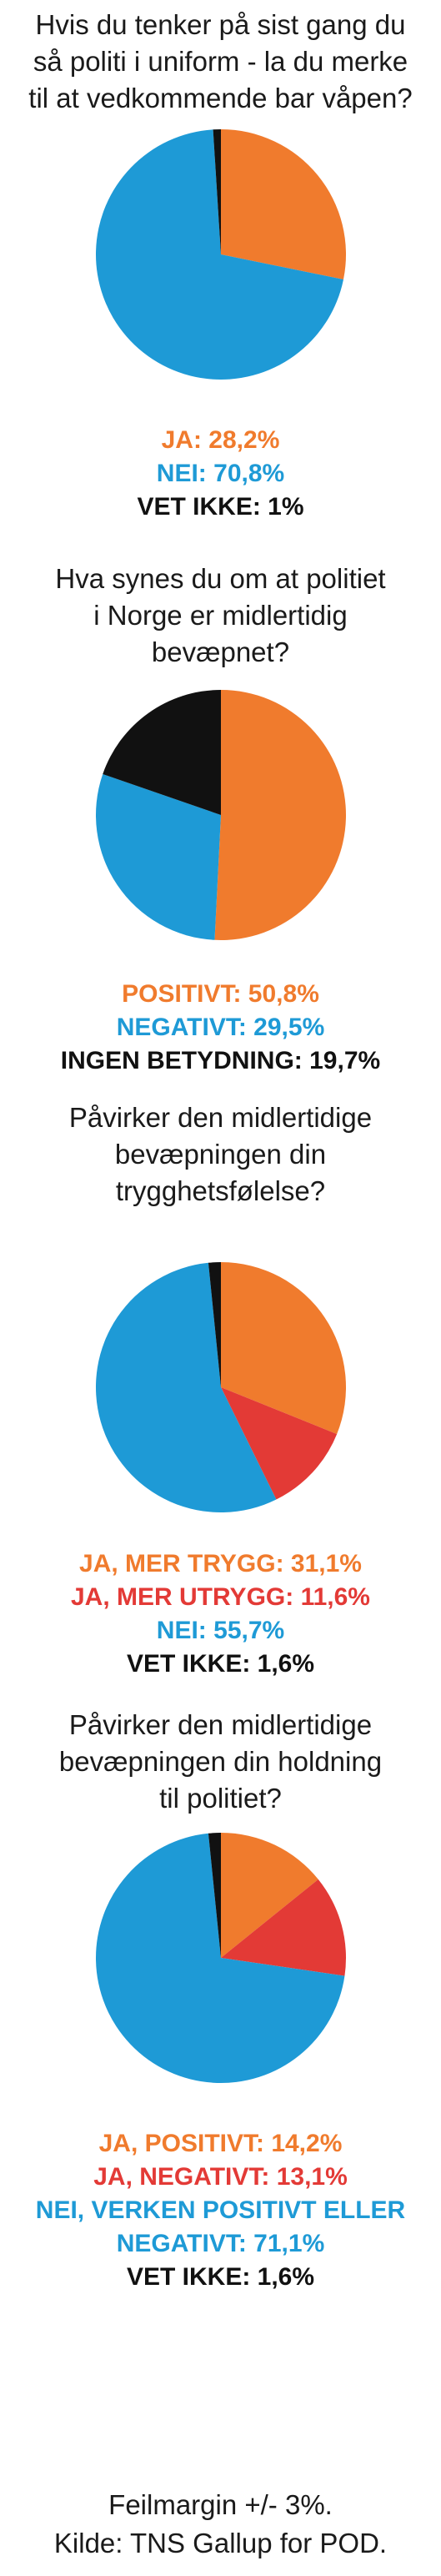  I want to click on legend-4-ja-positivt: JA, POSITIVT: 14,2%, so click(220, 2143).